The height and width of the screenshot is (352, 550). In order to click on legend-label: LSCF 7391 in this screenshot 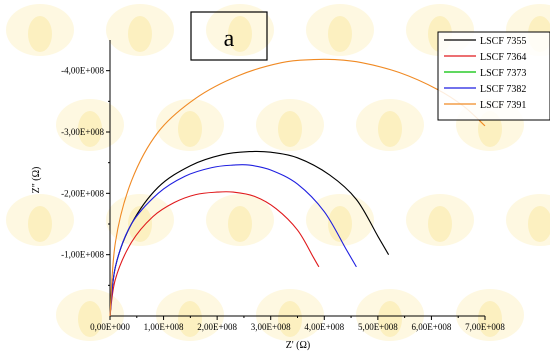, I will do `click(503, 105)`.